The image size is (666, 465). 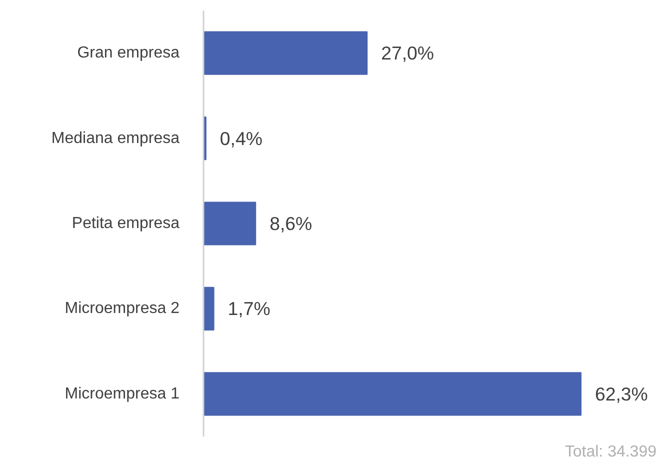 What do you see at coordinates (122, 393) in the screenshot?
I see `y-tick-label: Microempresa 1` at bounding box center [122, 393].